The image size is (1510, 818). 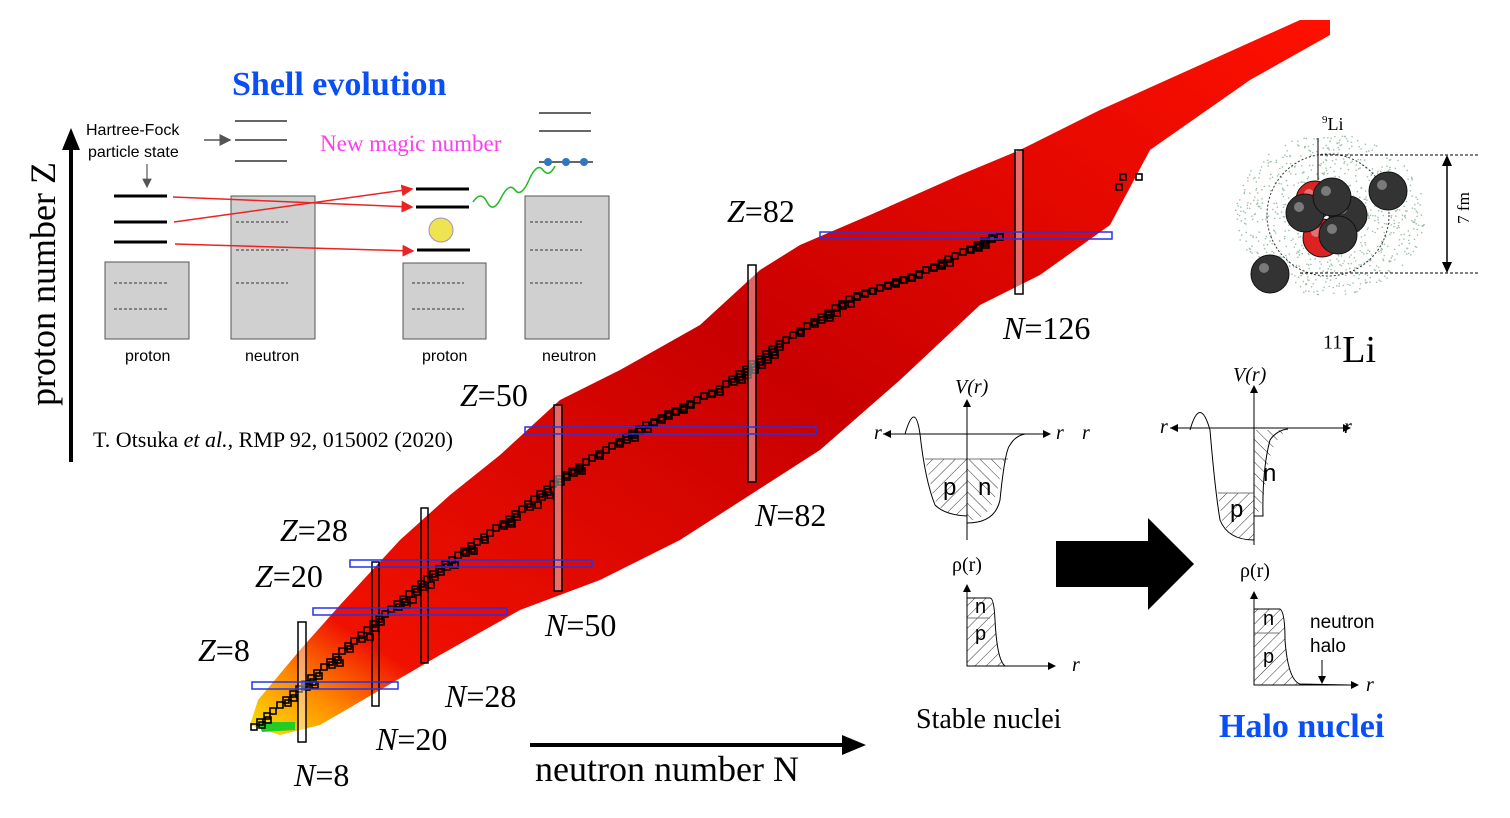 I want to click on ball-highlight, so click(x=1264, y=268).